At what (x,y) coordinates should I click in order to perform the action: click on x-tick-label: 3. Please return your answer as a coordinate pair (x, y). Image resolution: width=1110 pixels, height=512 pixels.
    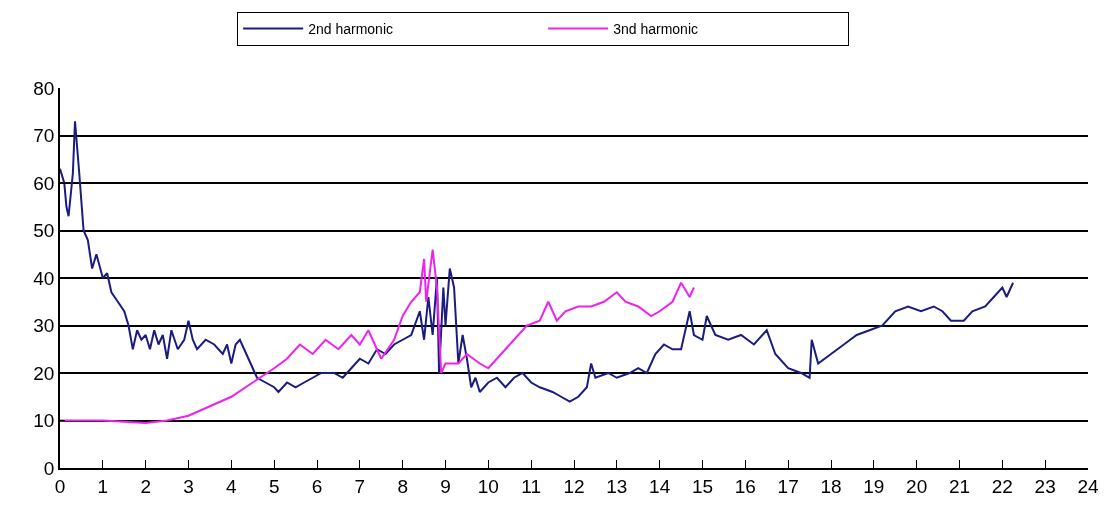
    Looking at the image, I should click on (188, 486).